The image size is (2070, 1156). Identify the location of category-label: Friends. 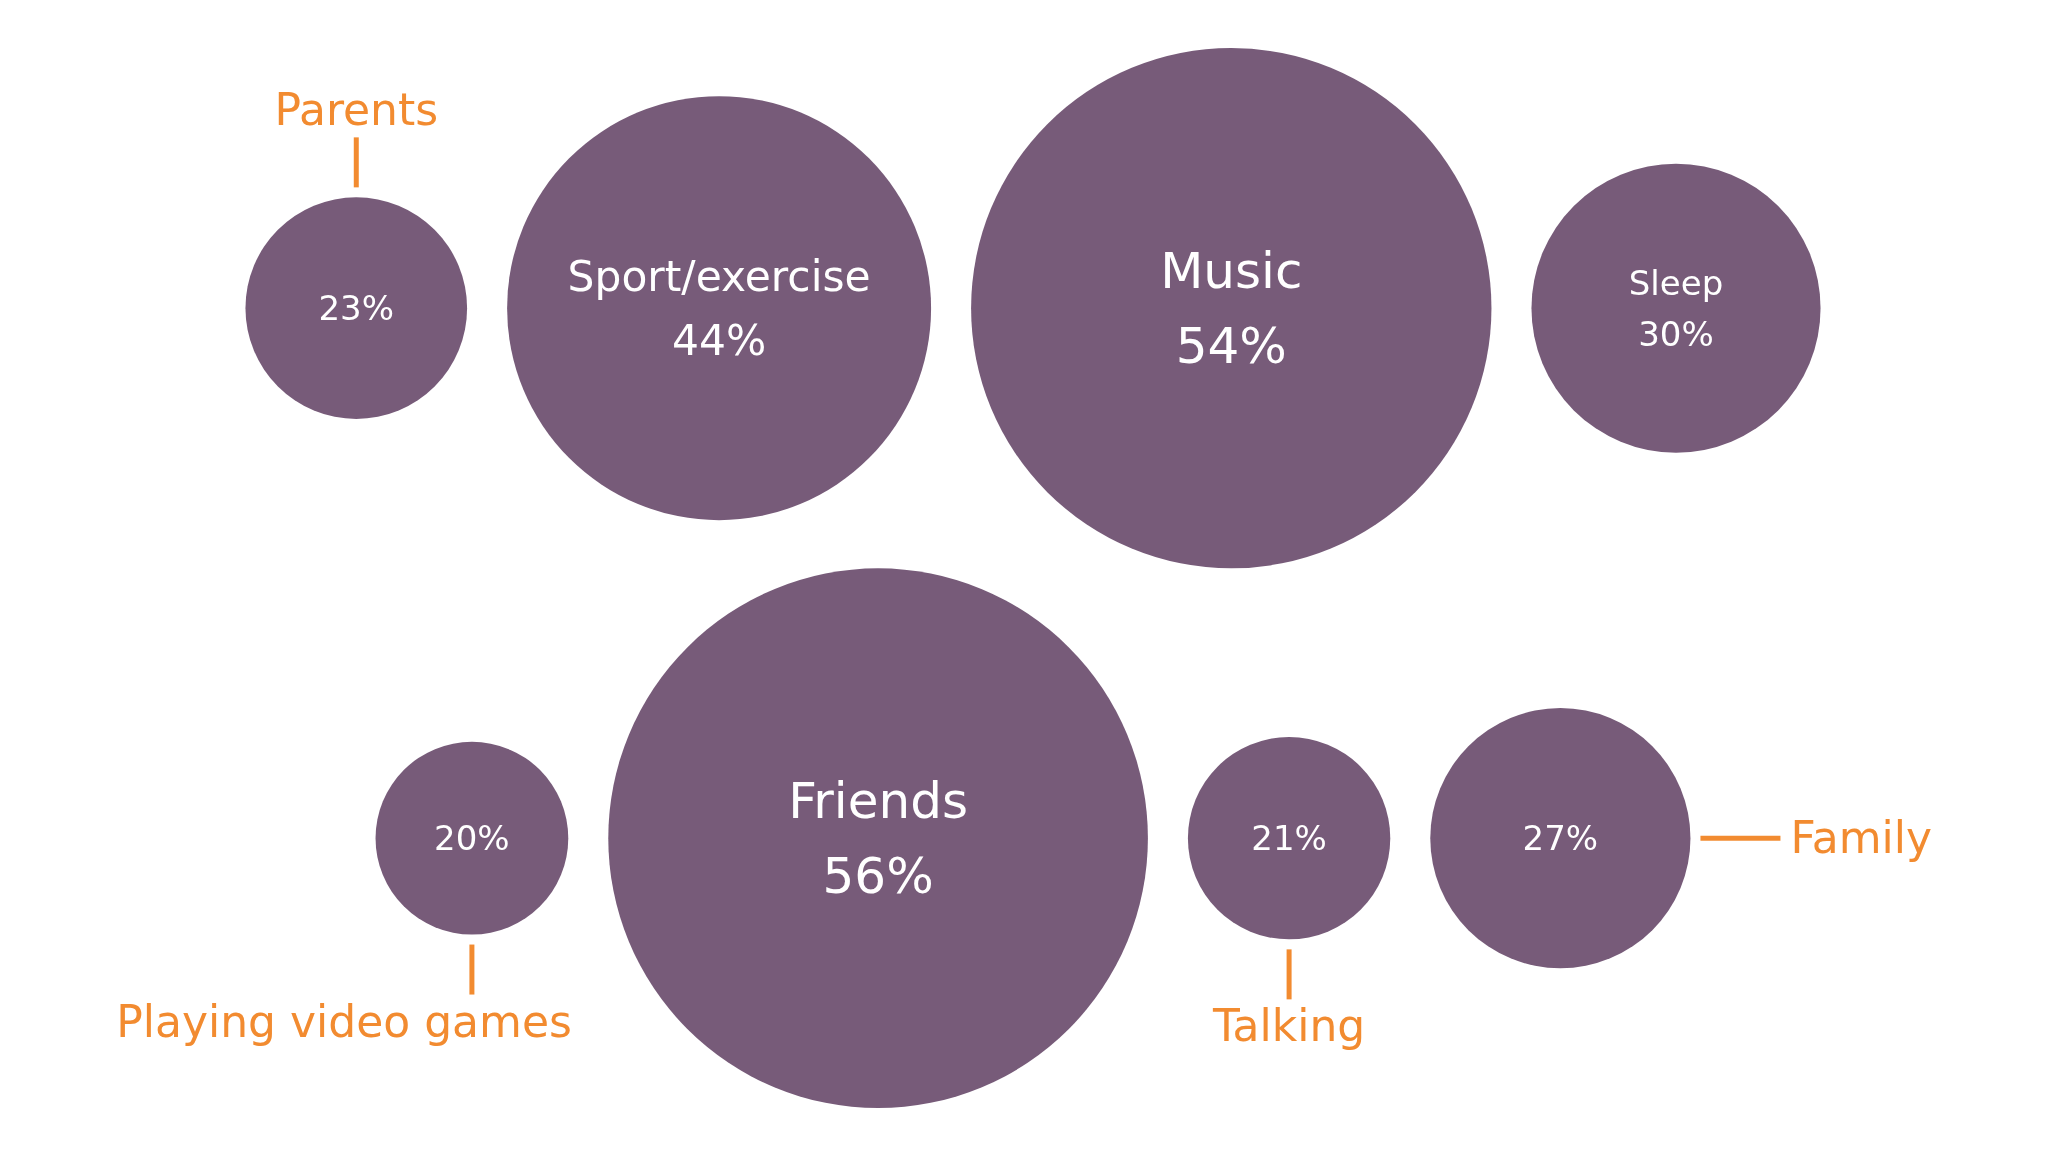
(878, 801).